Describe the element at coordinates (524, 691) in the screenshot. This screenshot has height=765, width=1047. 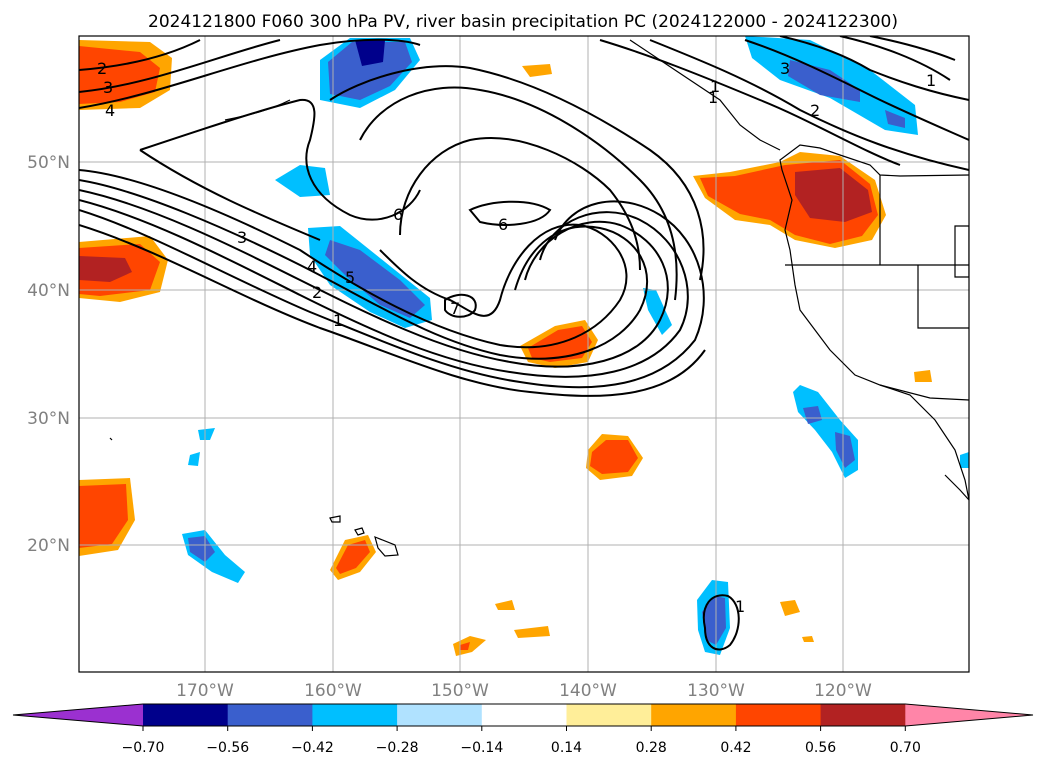
I see `longitude-labels: 170°W 160°W 150°W 140°W 130°W 120°W` at that location.